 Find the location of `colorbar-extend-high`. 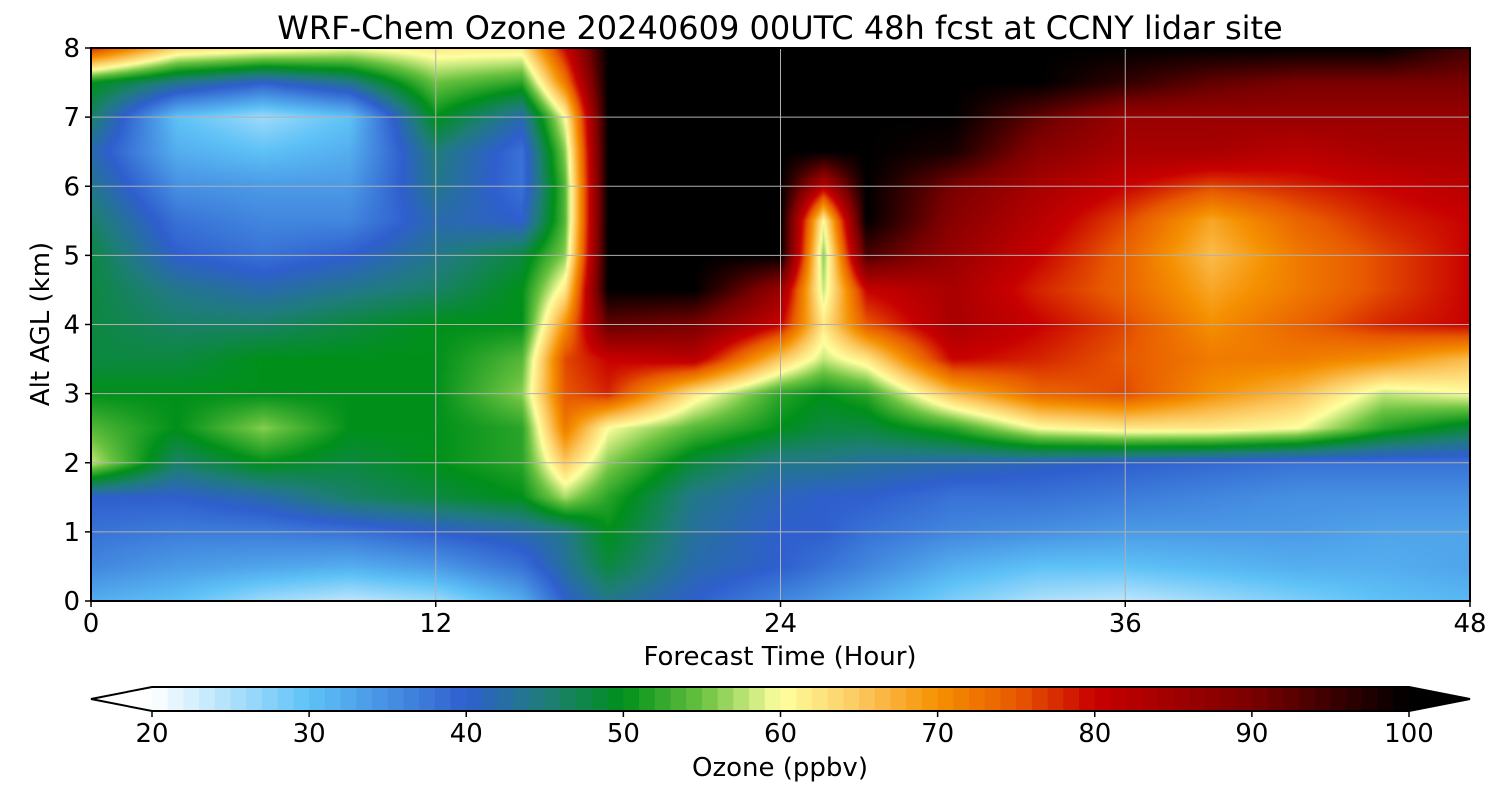

colorbar-extend-high is located at coordinates (1439, 699).